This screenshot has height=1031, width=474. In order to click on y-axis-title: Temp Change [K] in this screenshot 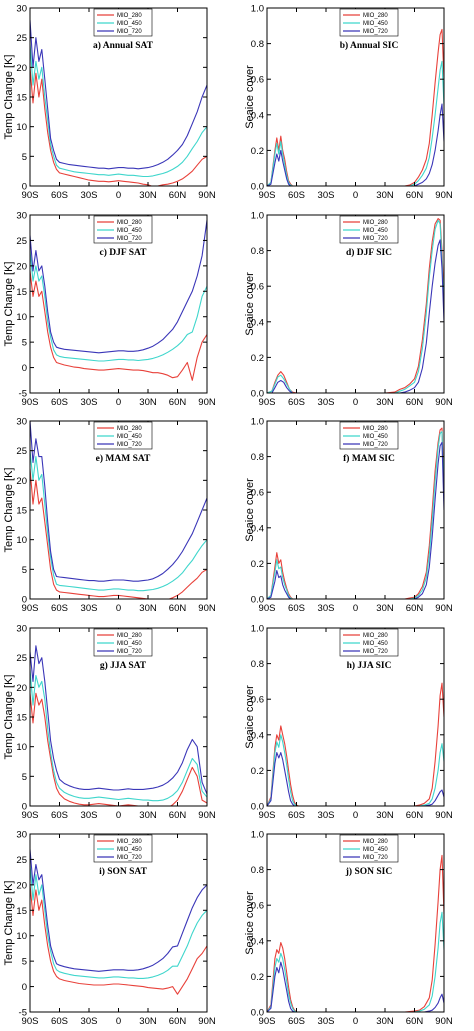, I will do `click(9, 97)`.